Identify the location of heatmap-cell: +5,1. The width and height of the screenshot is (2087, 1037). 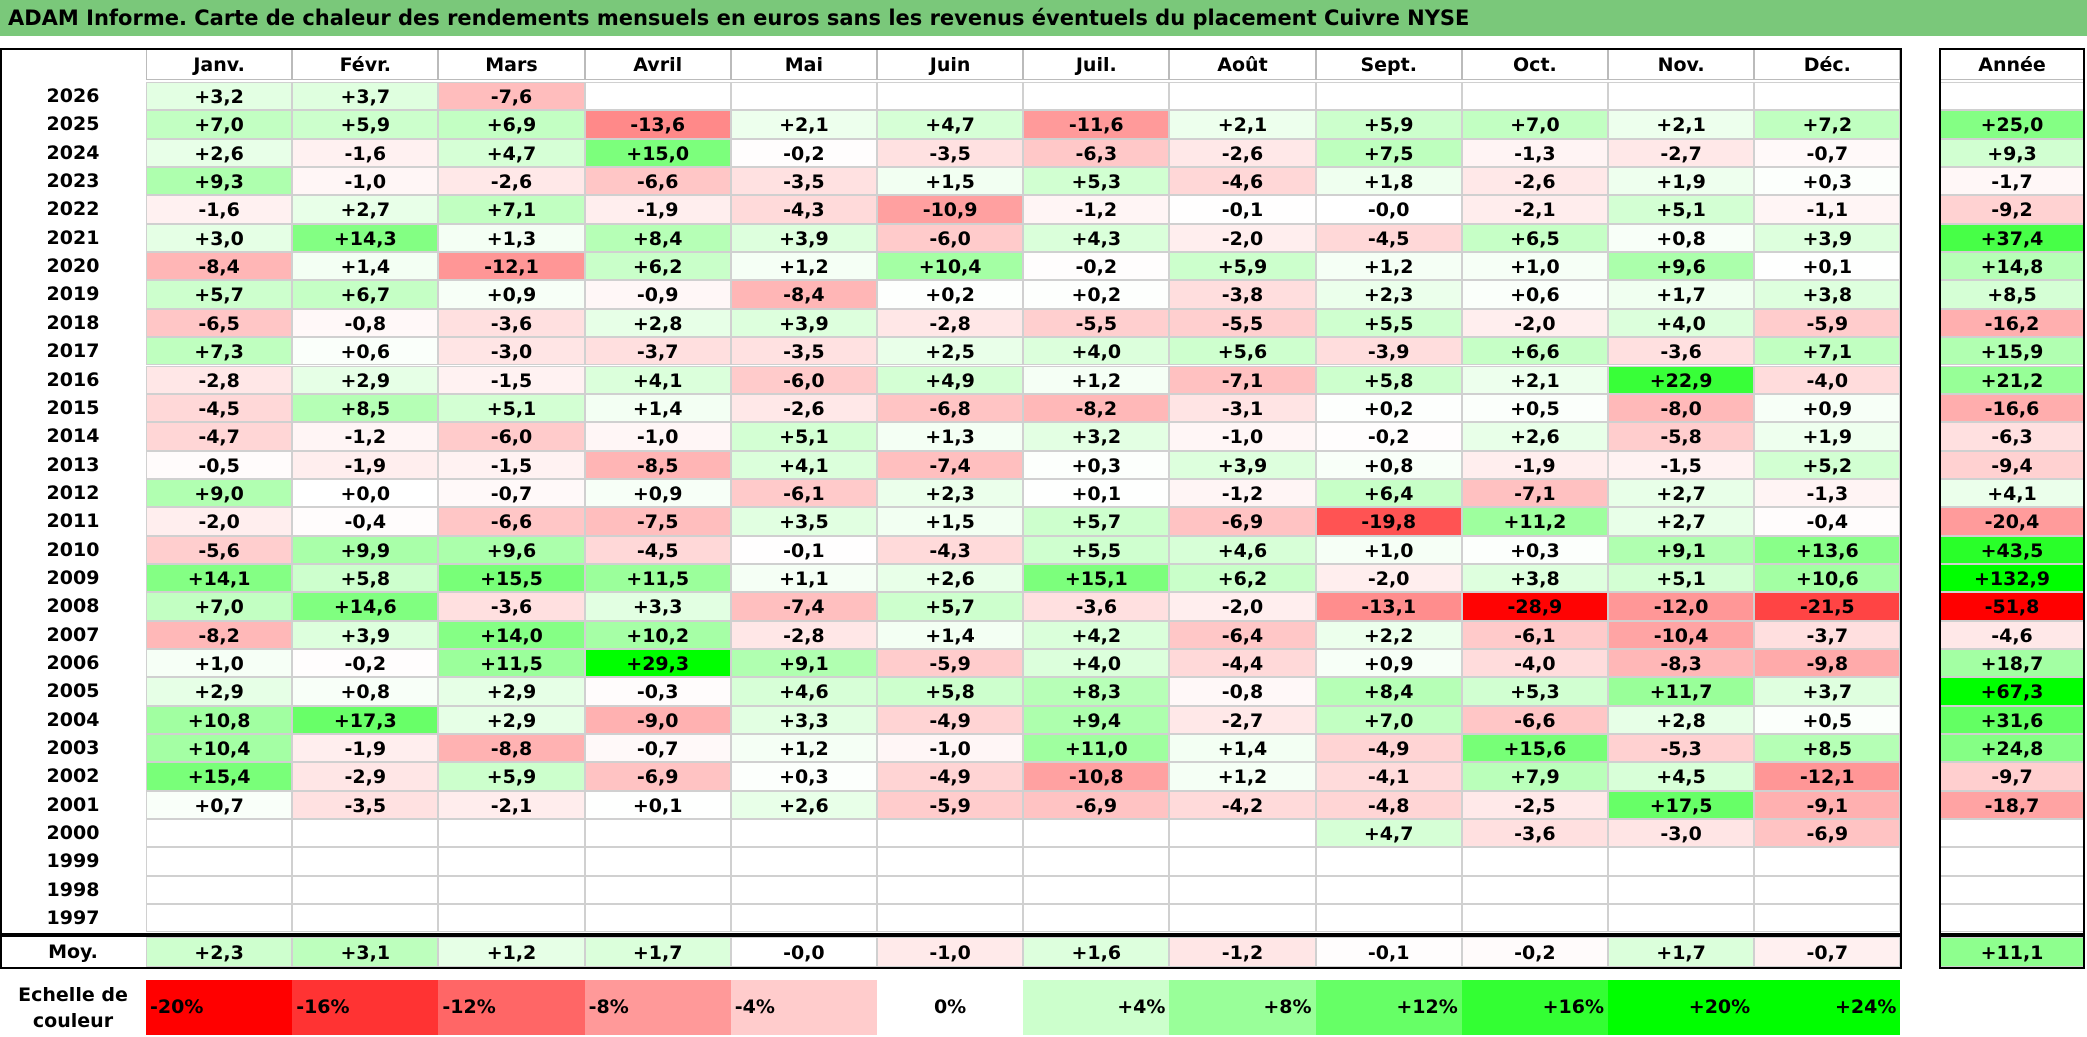
(803, 436).